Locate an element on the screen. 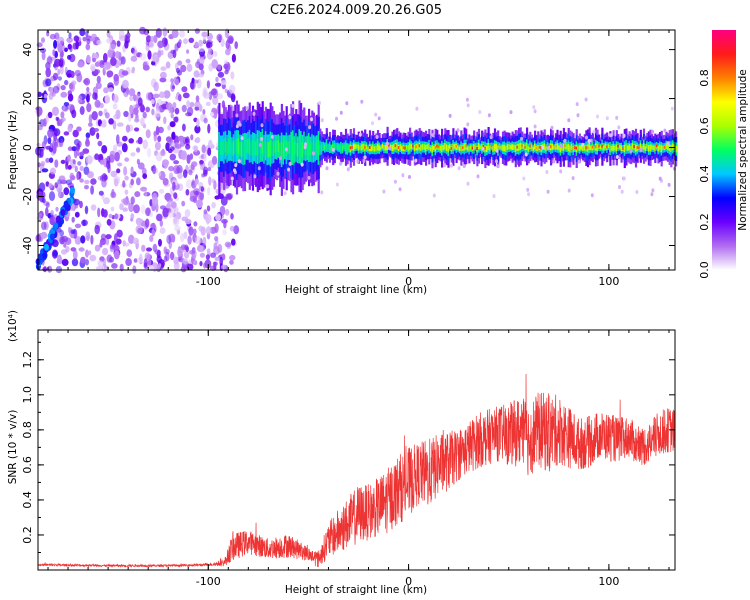 This screenshot has height=600, width=750. y-tick-label: -40 is located at coordinates (27, 246).